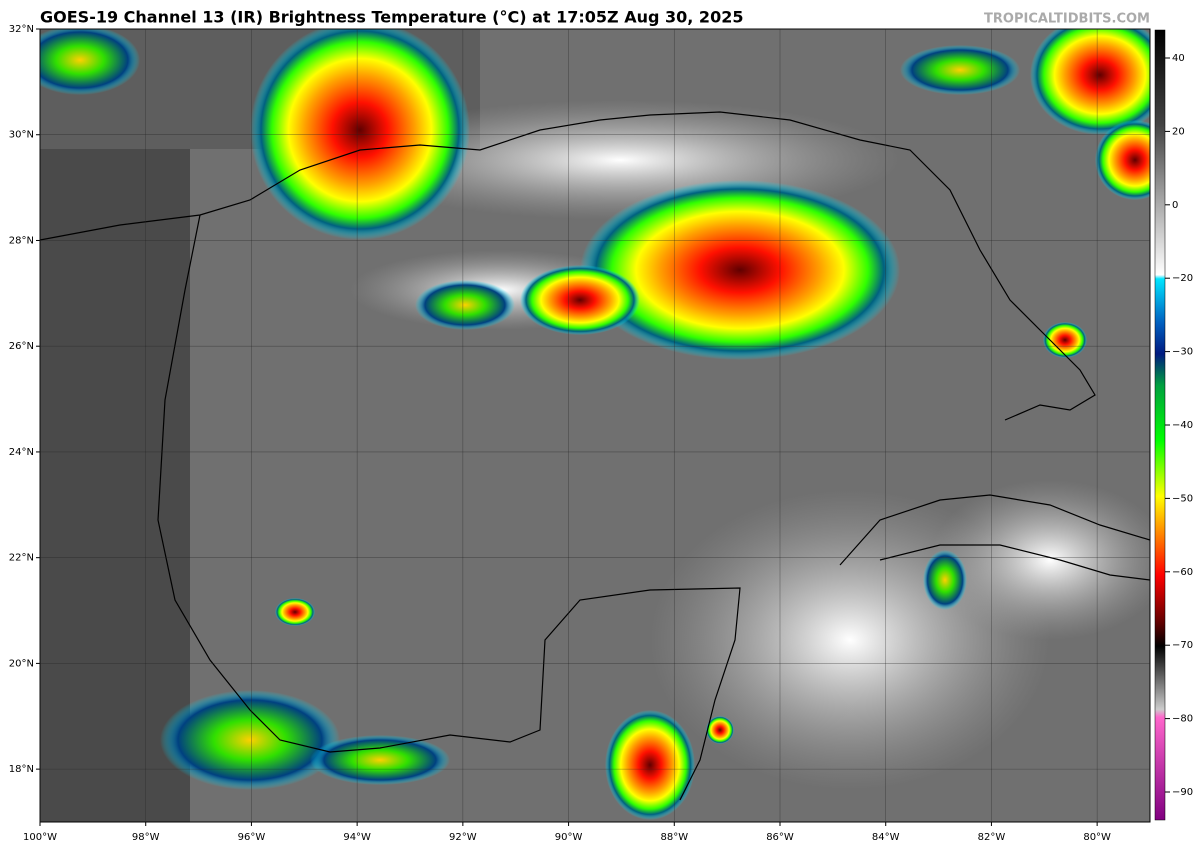 The image size is (1200, 849). I want to click on colorbar-label: 0, so click(1175, 205).